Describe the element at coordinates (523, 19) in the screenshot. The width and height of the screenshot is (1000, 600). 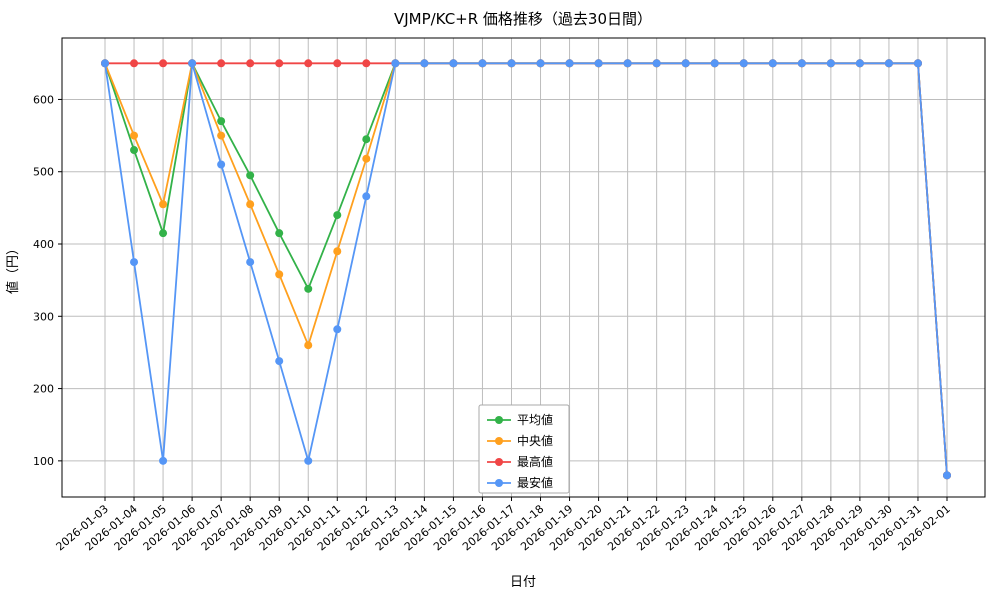
I see `chart-title: VJMP/KC+R 価格推移（過去30日間）` at that location.